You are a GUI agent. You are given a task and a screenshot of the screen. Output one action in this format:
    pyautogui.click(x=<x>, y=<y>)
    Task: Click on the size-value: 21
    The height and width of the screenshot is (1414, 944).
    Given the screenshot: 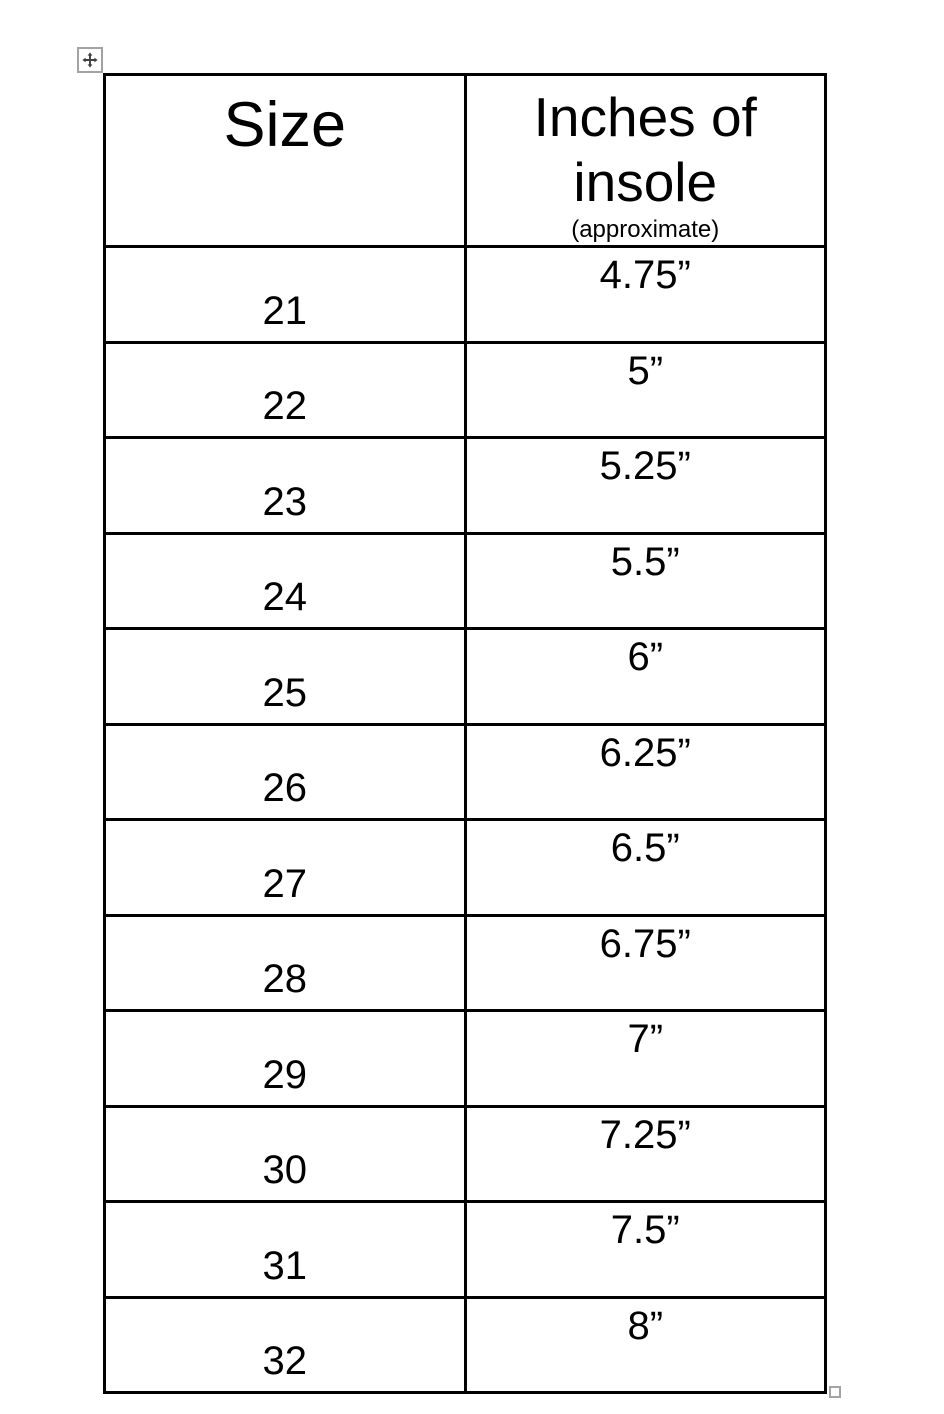 What is the action you would take?
    pyautogui.click(x=285, y=310)
    